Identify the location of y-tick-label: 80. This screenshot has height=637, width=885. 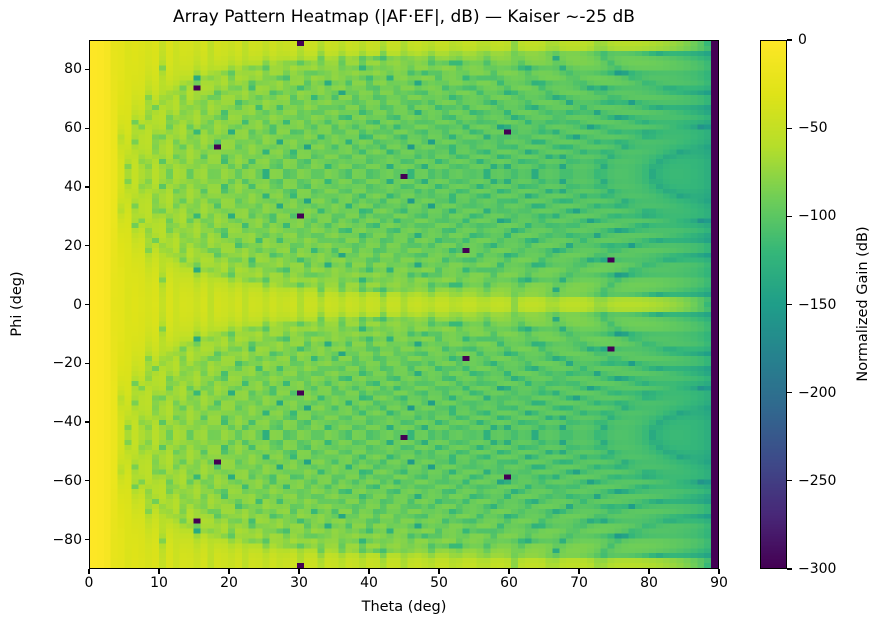
(73, 69).